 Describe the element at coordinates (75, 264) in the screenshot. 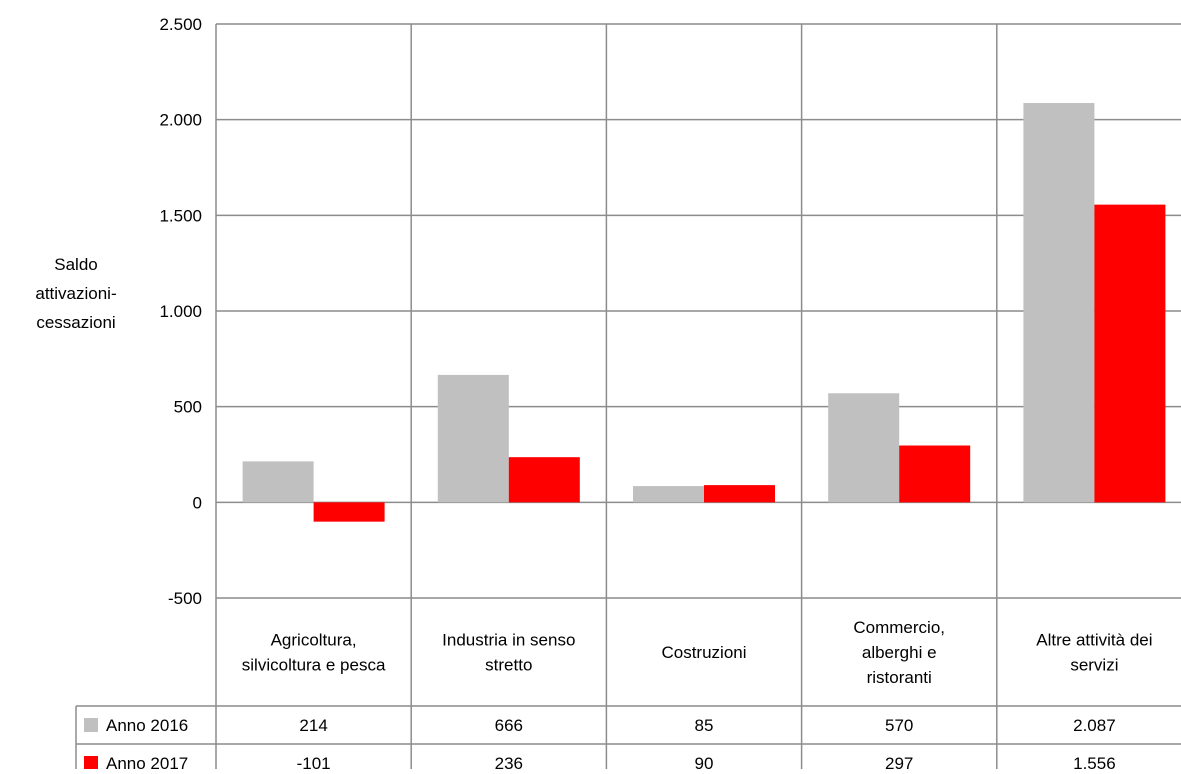

I see `y-axis-label: Saldo` at that location.